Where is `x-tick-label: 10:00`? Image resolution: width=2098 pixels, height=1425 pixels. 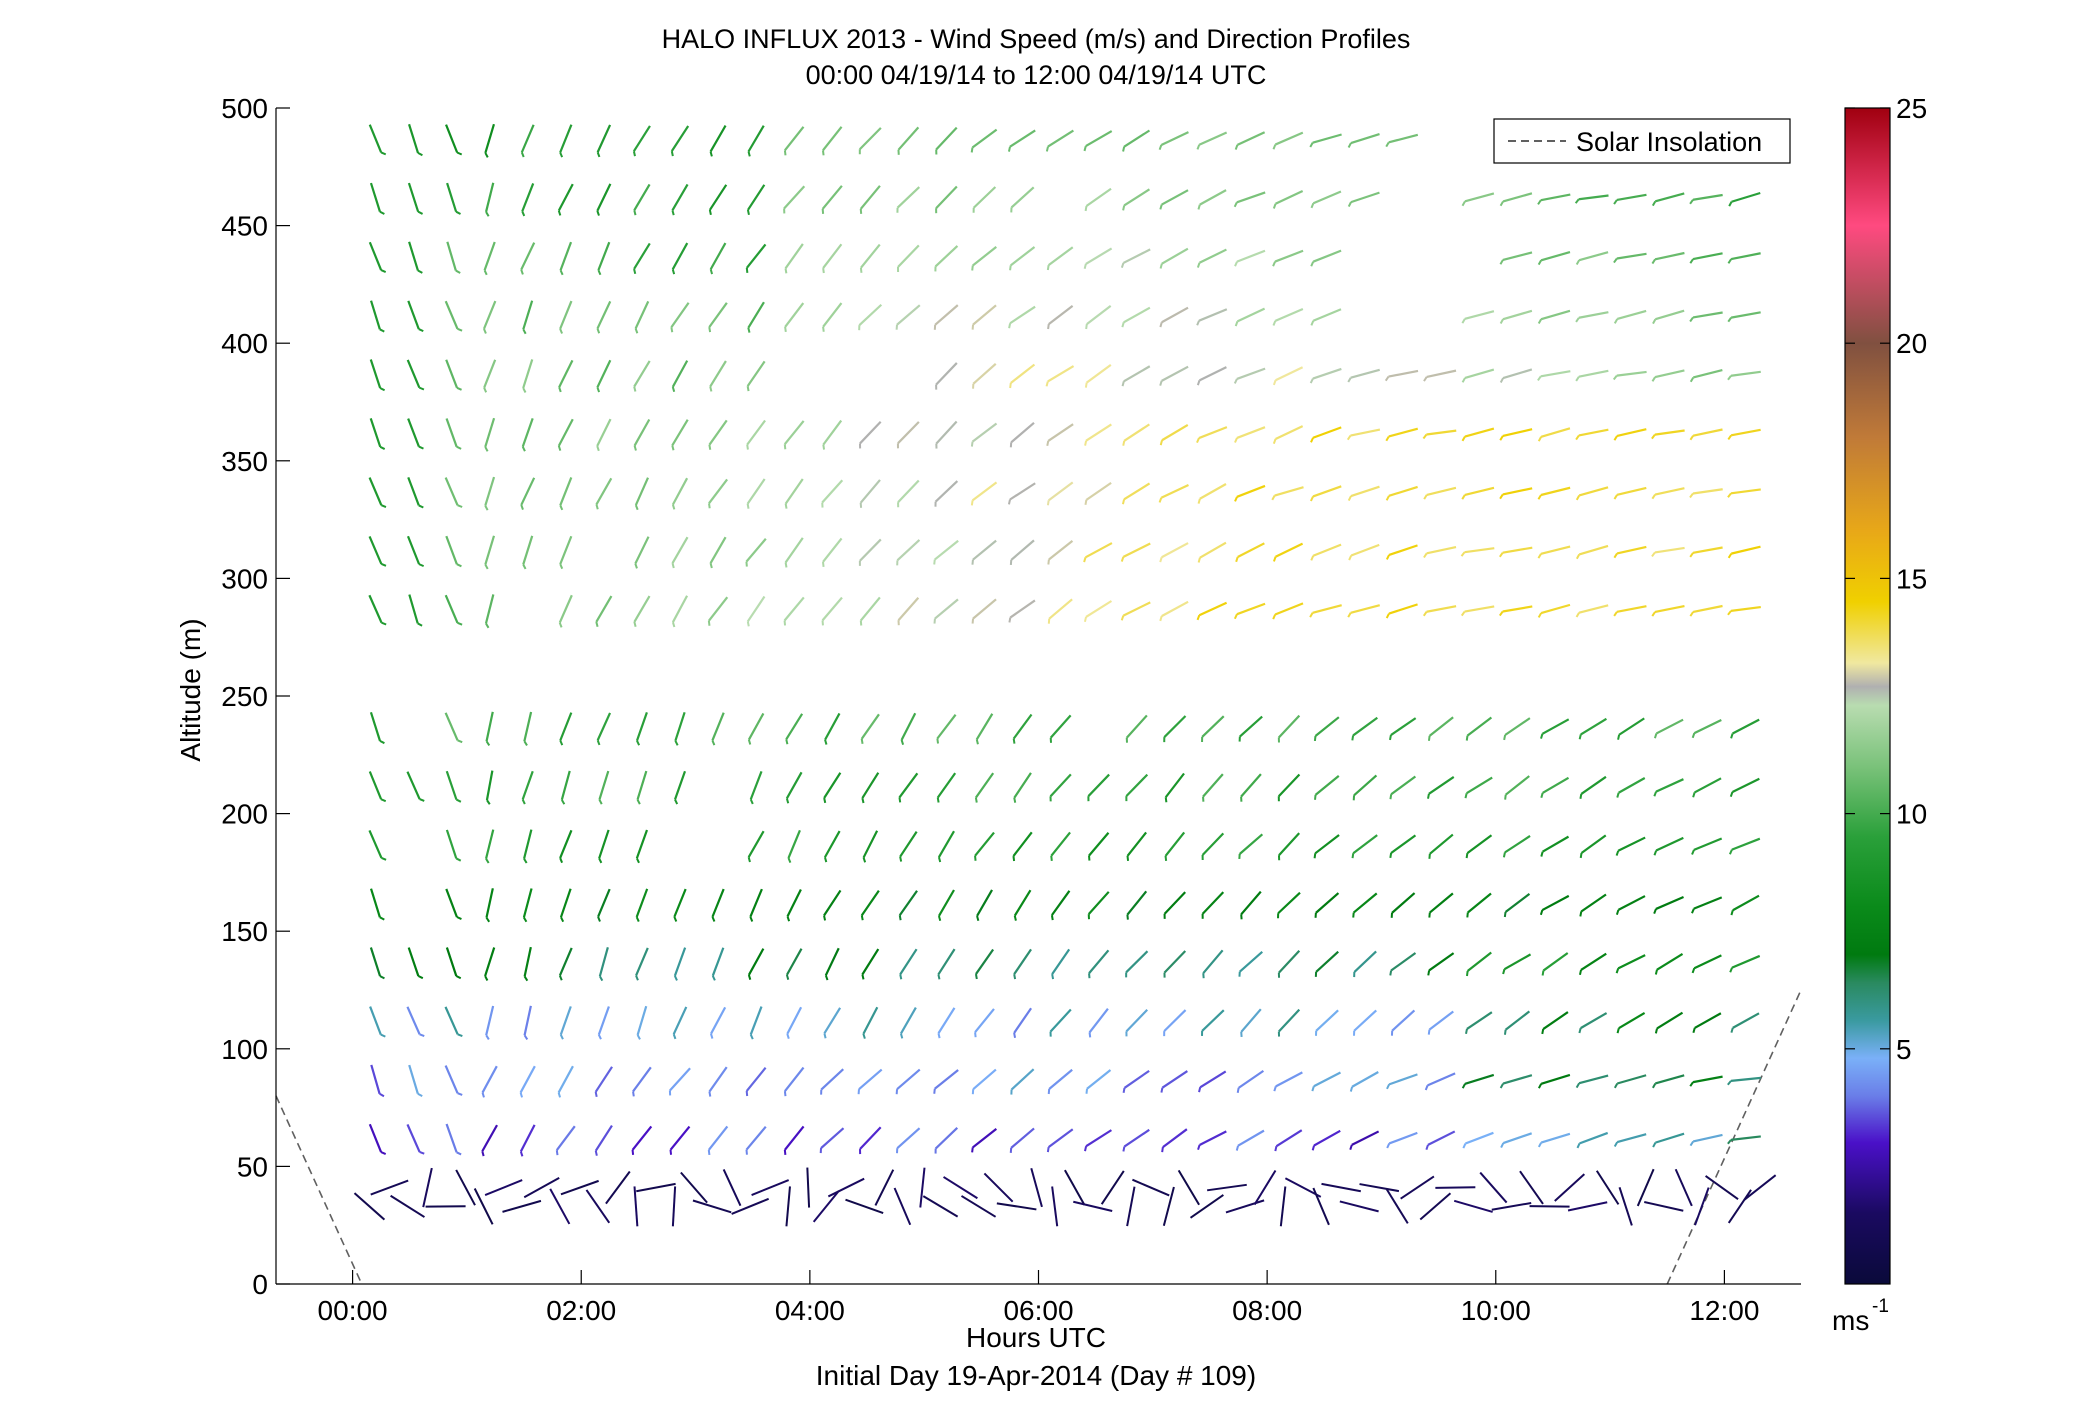 x-tick-label: 10:00 is located at coordinates (1496, 1310).